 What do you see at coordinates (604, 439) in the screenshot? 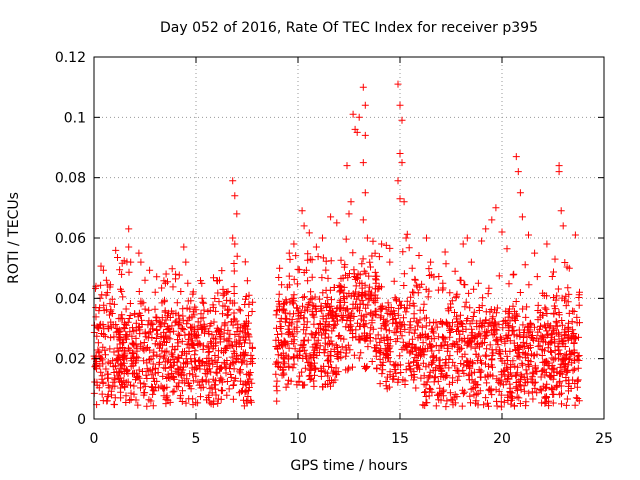
I see `x-tick-label: 25` at bounding box center [604, 439].